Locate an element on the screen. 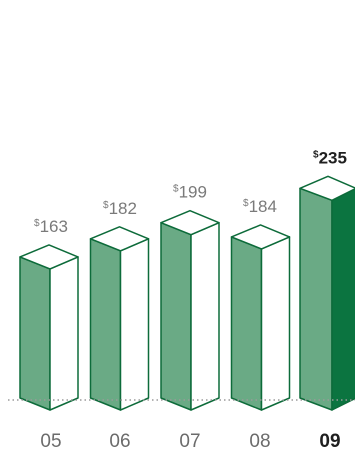  value-label-07: $199 is located at coordinates (190, 192).